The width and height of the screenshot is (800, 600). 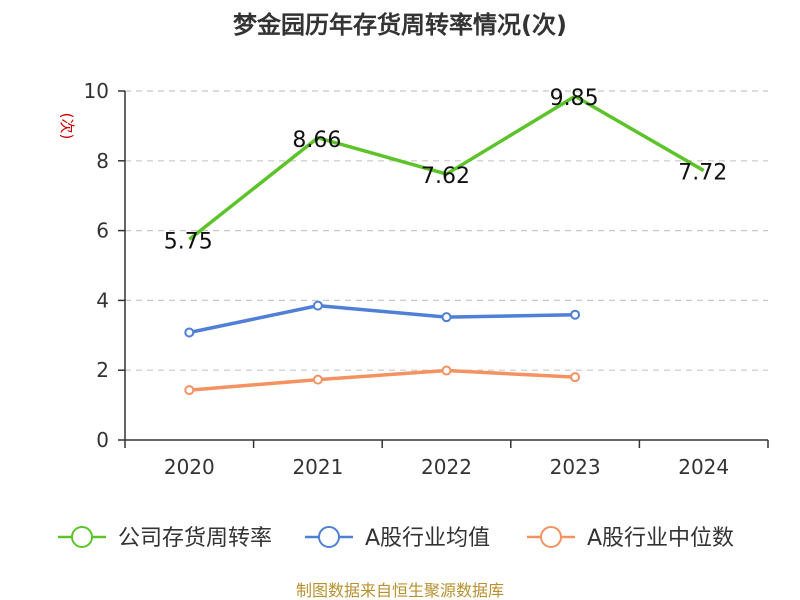 What do you see at coordinates (189, 467) in the screenshot?
I see `x-tick-label: 2020` at bounding box center [189, 467].